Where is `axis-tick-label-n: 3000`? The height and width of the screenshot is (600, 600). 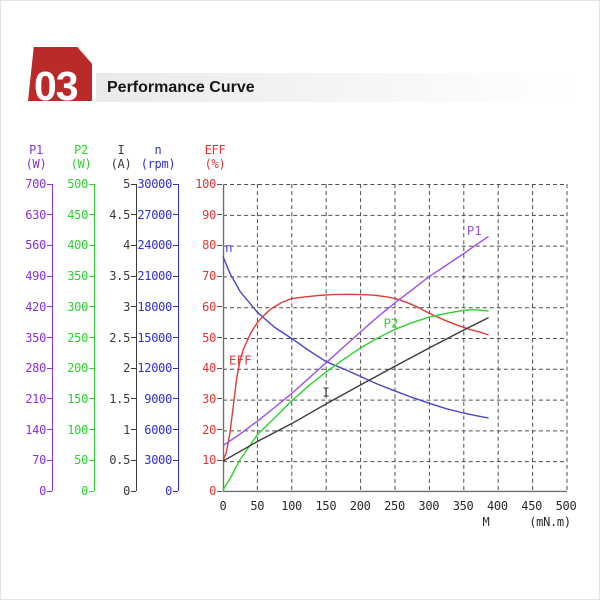 axis-tick-label-n: 3000 is located at coordinates (158, 460).